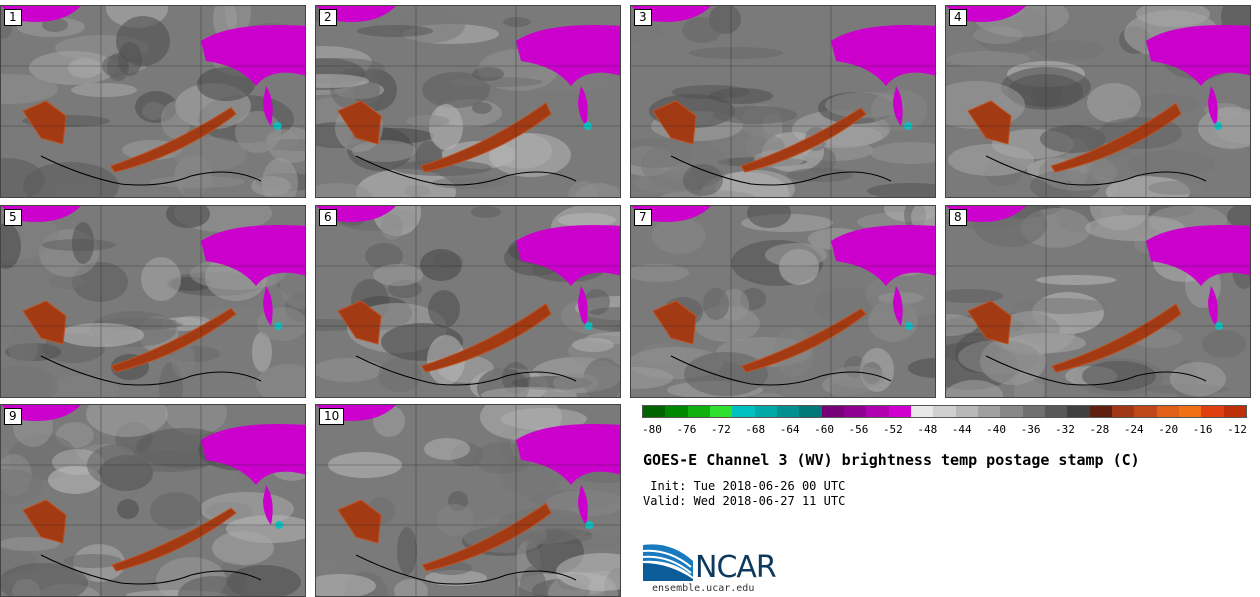 The height and width of the screenshot is (597, 1260). Describe the element at coordinates (1065, 429) in the screenshot. I see `colorbar-tick-label: -32` at that location.